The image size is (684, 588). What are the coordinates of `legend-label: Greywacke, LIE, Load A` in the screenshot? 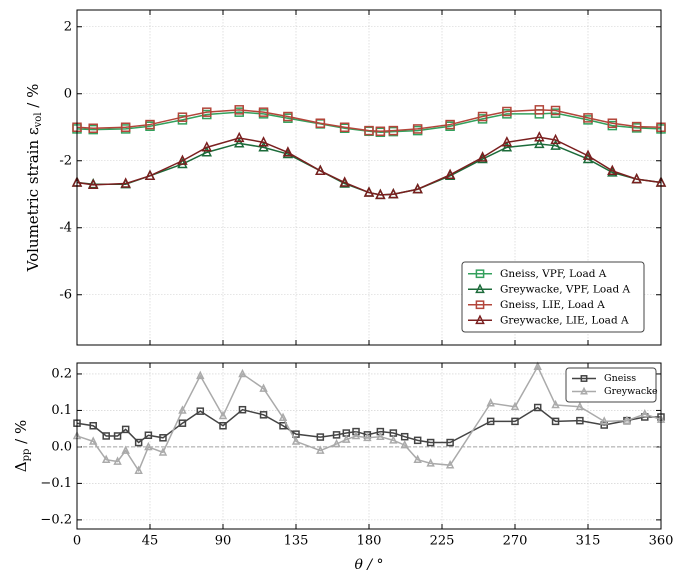 It's located at (564, 320).